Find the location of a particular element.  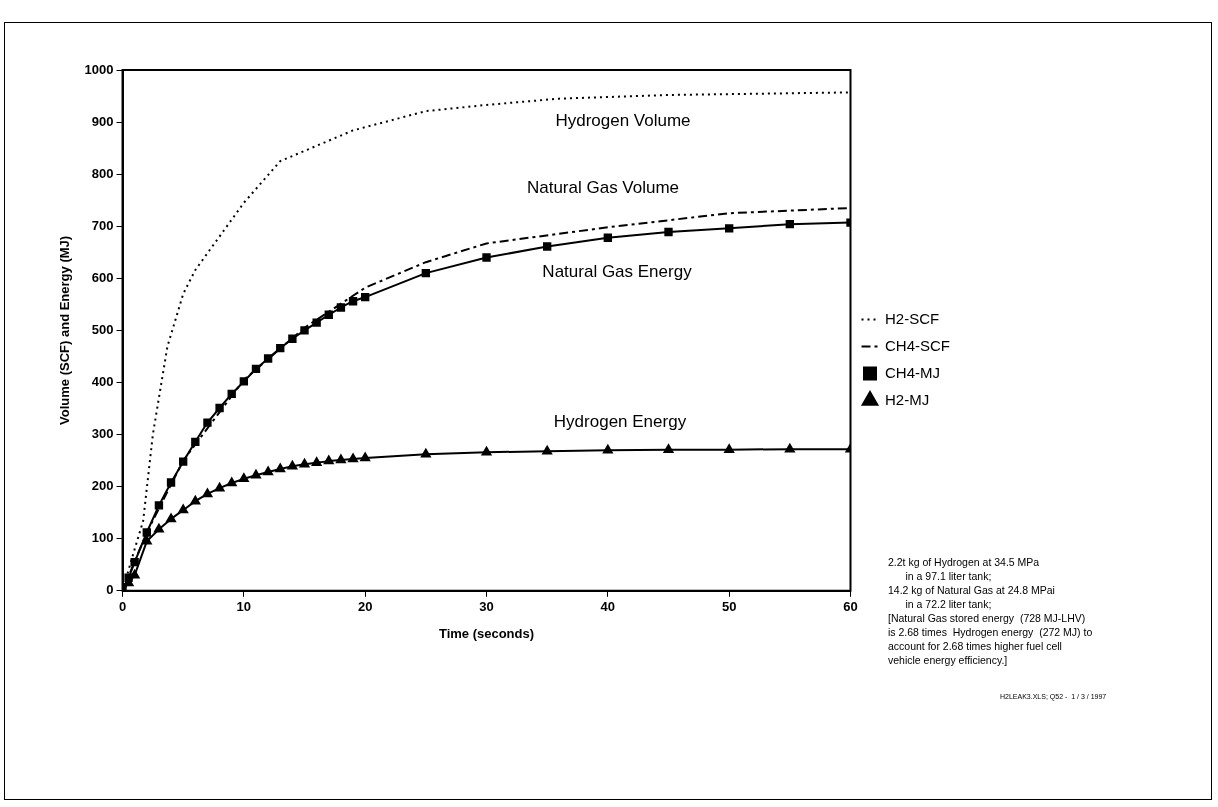

annotation: Natural Gas Energy is located at coordinates (617, 272).